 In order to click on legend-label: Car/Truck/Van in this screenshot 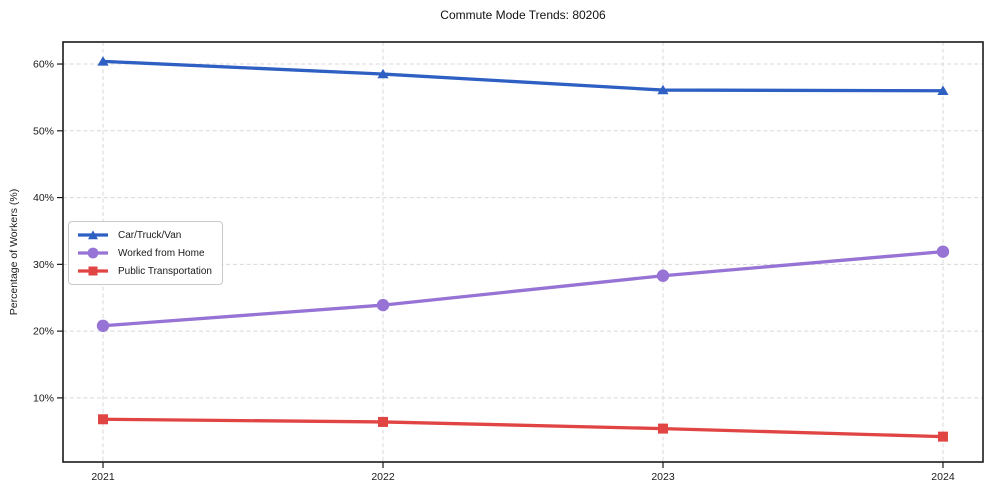, I will do `click(150, 235)`.